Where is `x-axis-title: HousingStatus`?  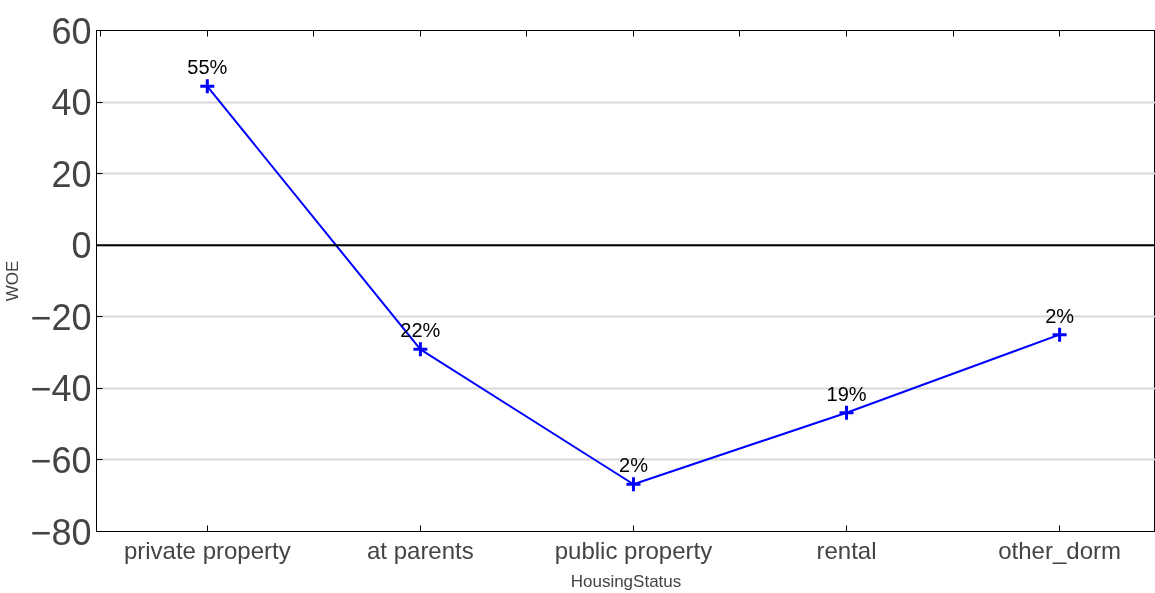
x-axis-title: HousingStatus is located at coordinates (626, 581).